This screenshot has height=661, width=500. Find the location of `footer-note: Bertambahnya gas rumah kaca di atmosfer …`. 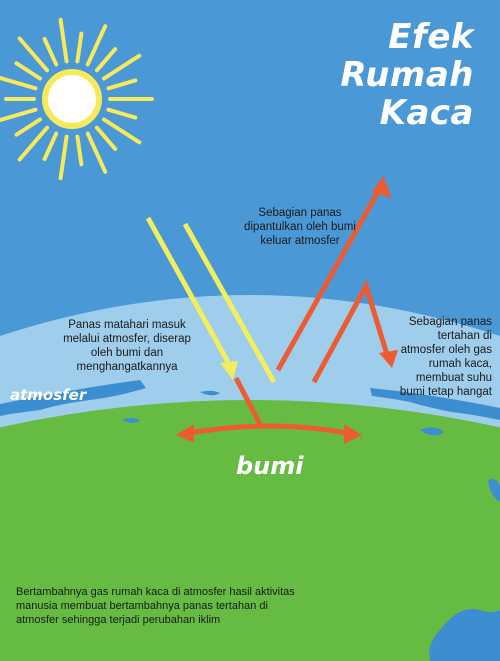

footer-note: Bertambahnya gas rumah kaca di atmosfer … is located at coordinates (155, 606).